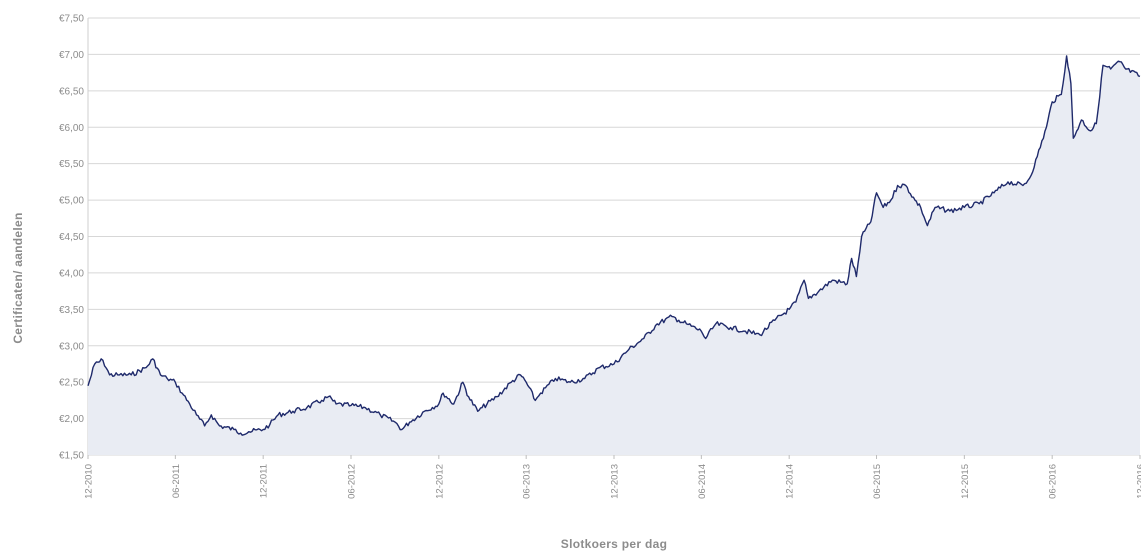 Image resolution: width=1141 pixels, height=553 pixels. I want to click on y-tick-label: €6,50, so click(71, 91).